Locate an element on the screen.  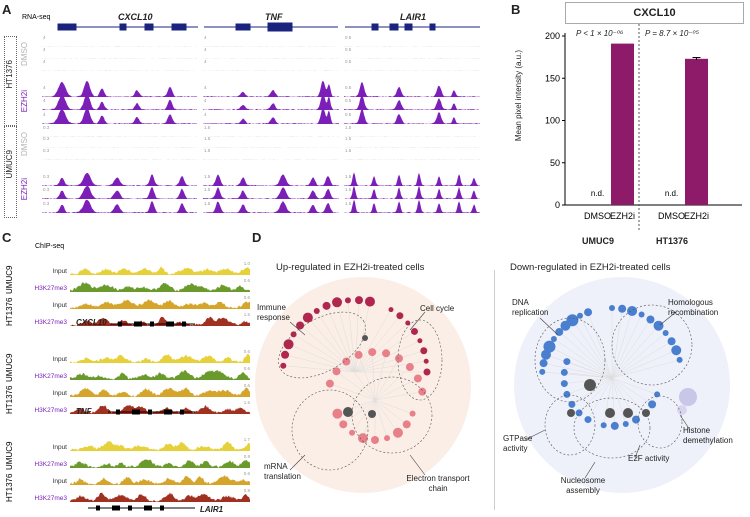
down-histone-node is located at coordinates (682, 410).